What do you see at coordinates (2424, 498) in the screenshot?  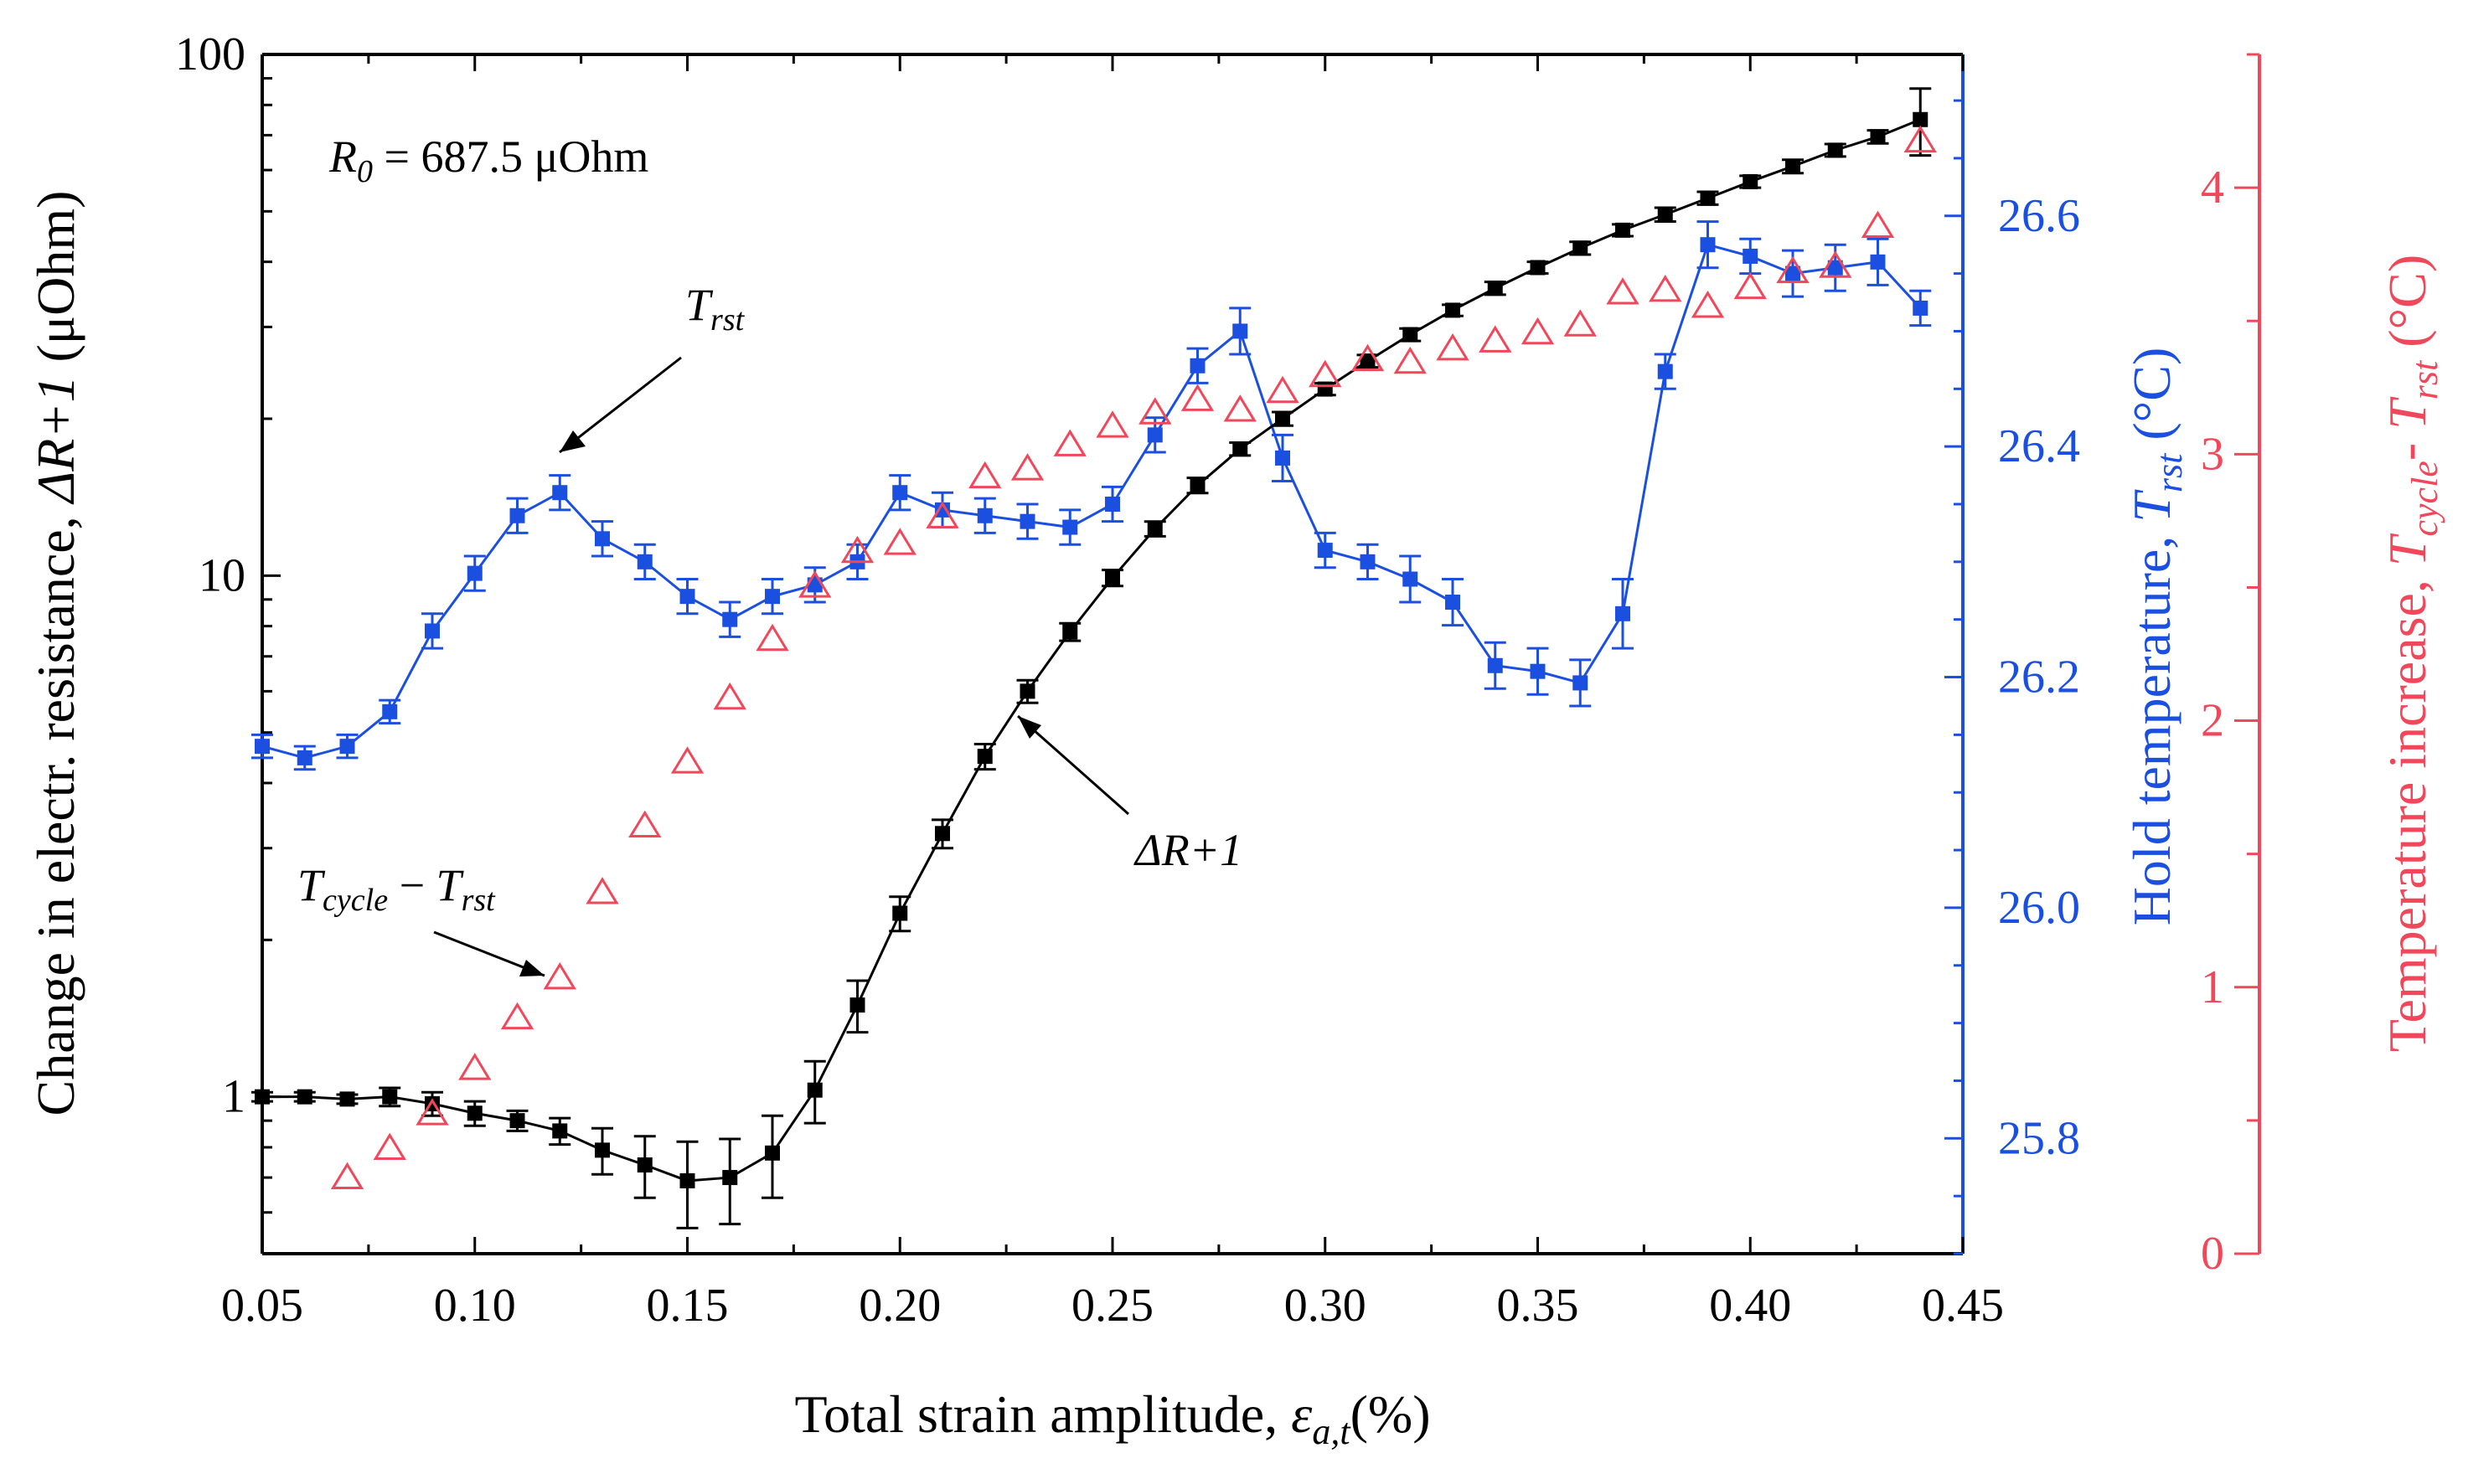 I see `right-axis-2-label-sub-1: cycle` at bounding box center [2424, 498].